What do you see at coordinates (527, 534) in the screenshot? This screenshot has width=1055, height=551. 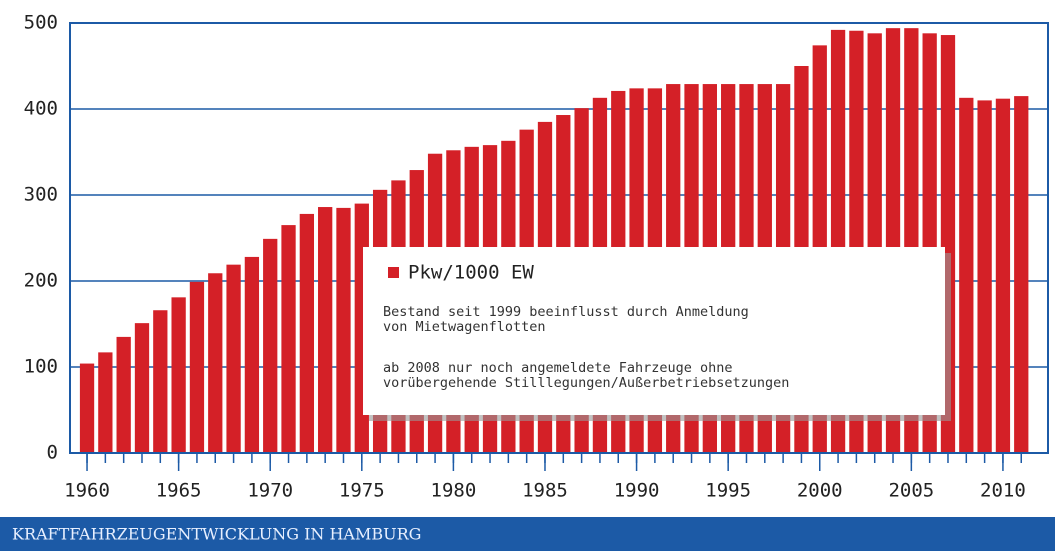 I see `footer-banner` at bounding box center [527, 534].